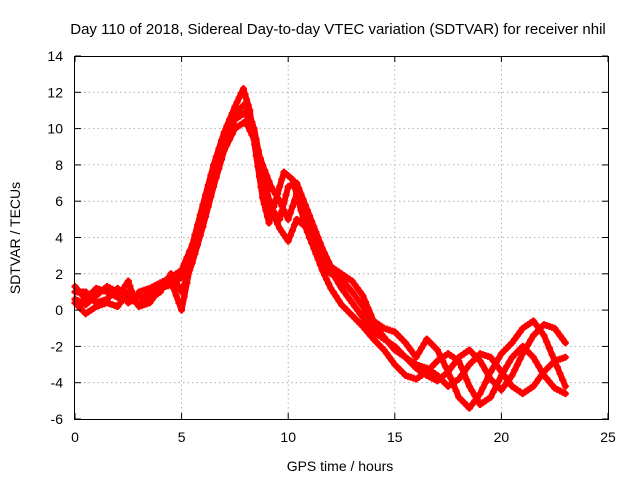  I want to click on x-axis-label: GPS time / hours, so click(340, 466).